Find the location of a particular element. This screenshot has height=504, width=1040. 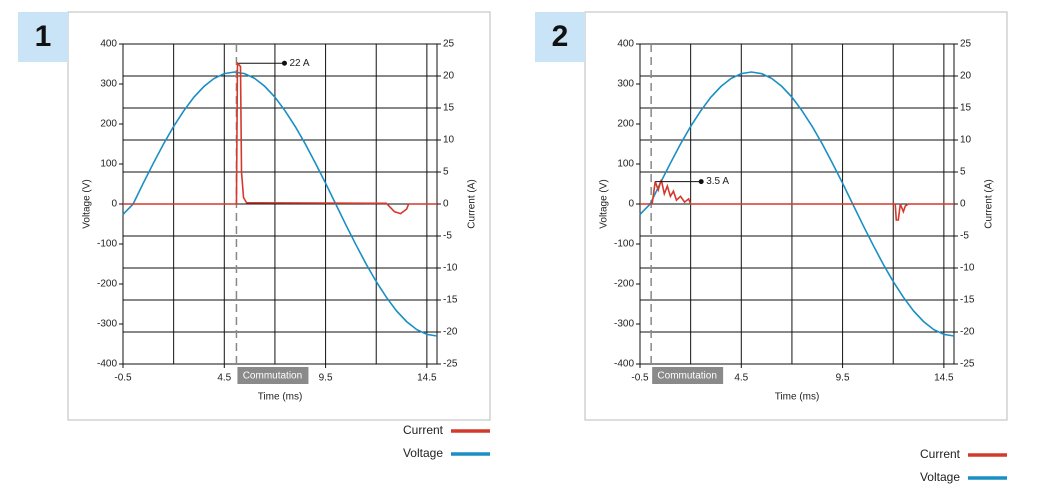

annotation-label: 3.5 A is located at coordinates (717, 181).